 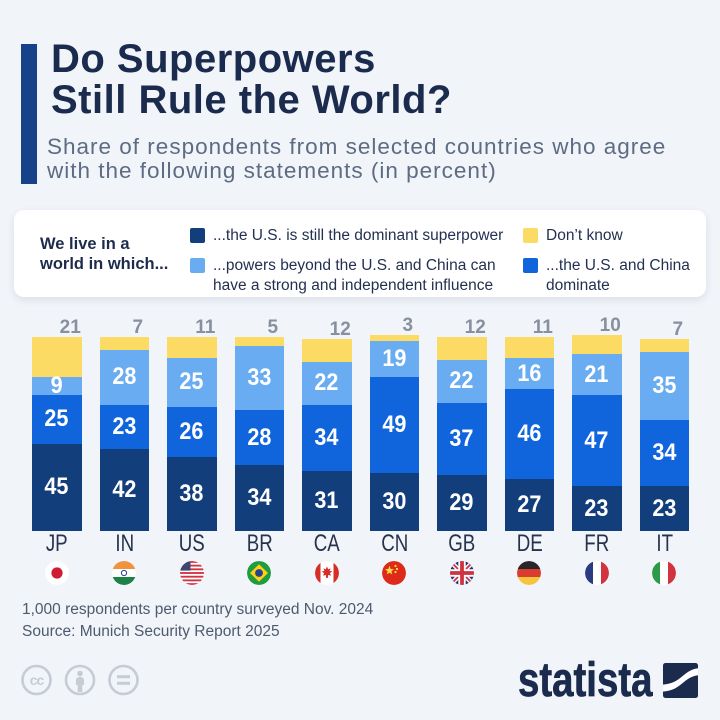 What do you see at coordinates (37, 680) in the screenshot?
I see `svg-text: cc` at bounding box center [37, 680].